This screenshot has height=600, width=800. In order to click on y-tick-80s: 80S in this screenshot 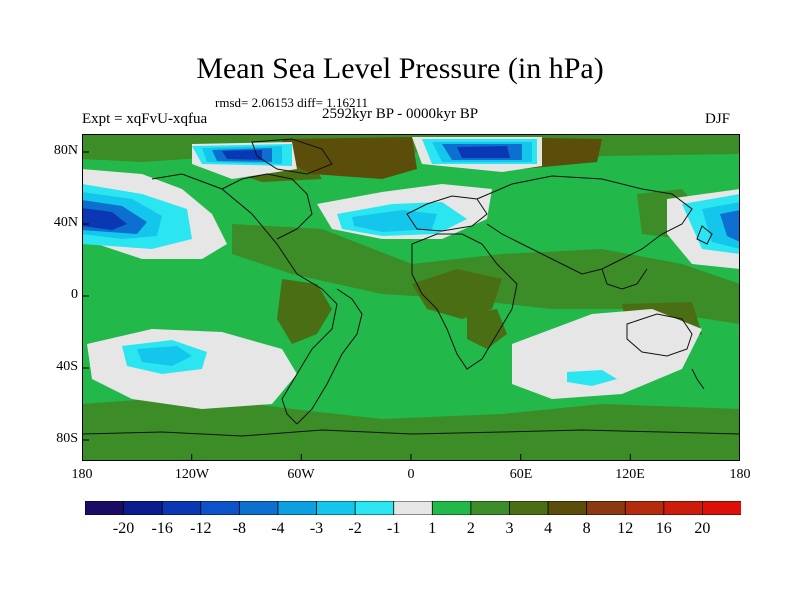, I will do `click(67, 438)`.